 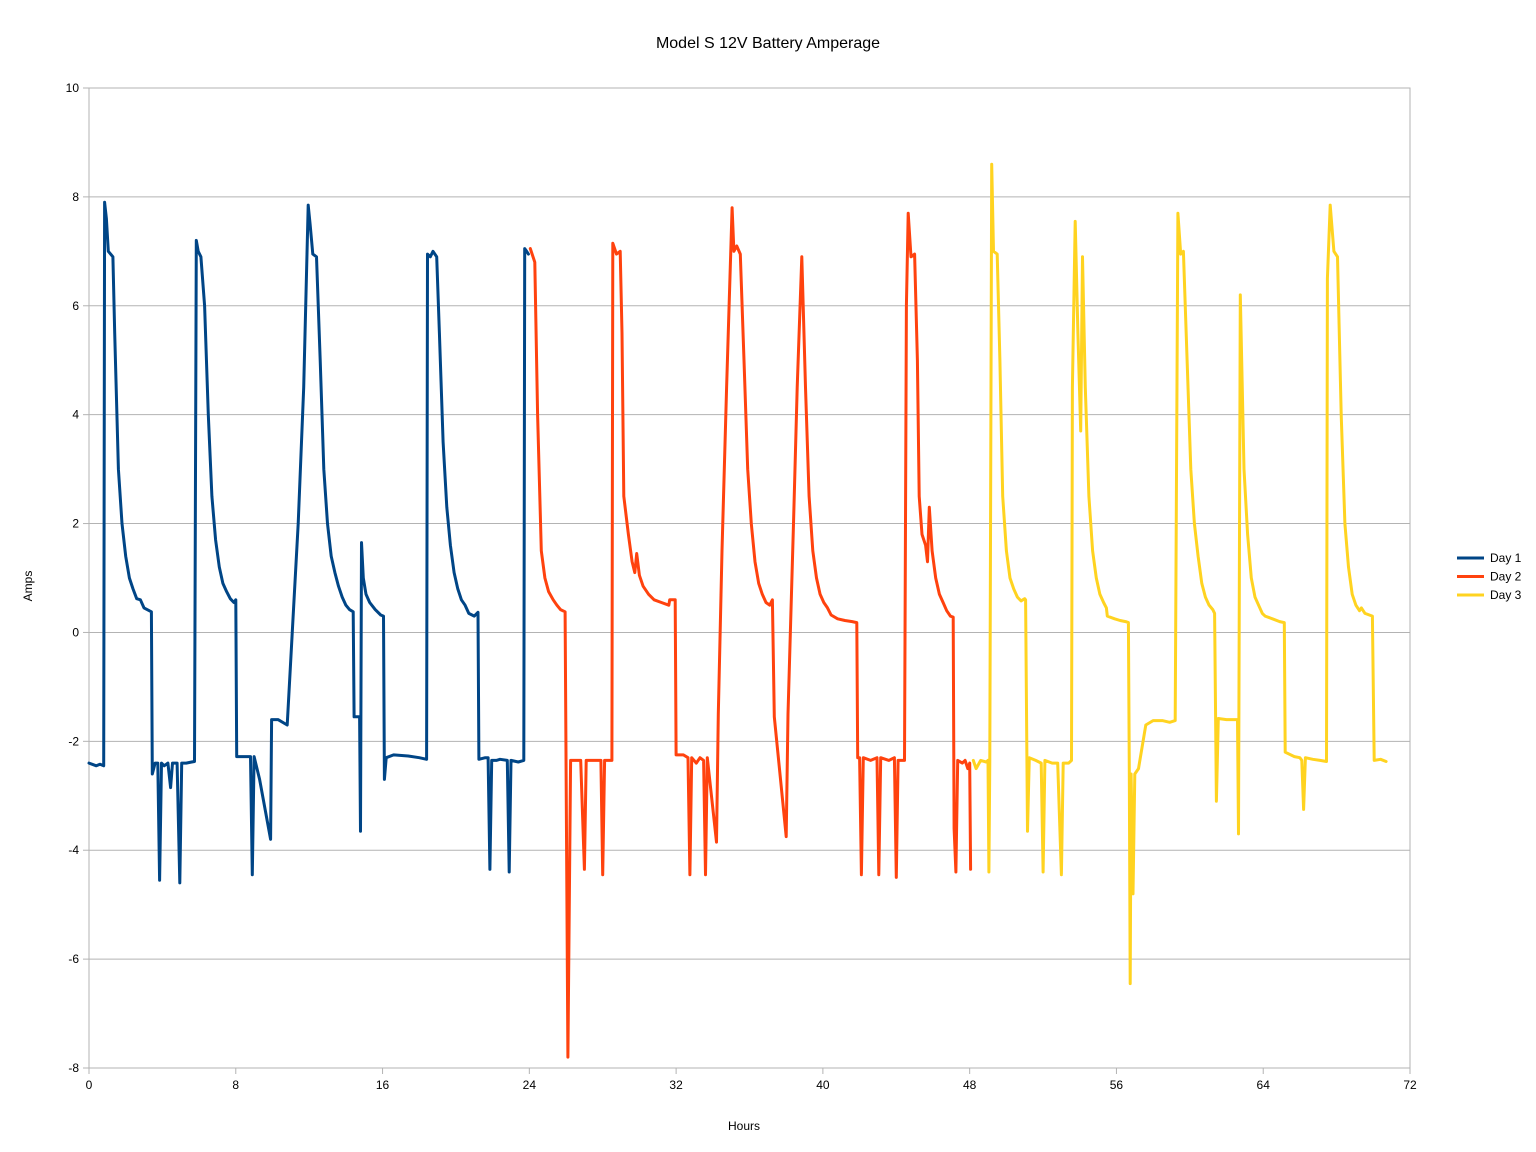 I want to click on x-tick-label: 8, so click(x=235, y=1085).